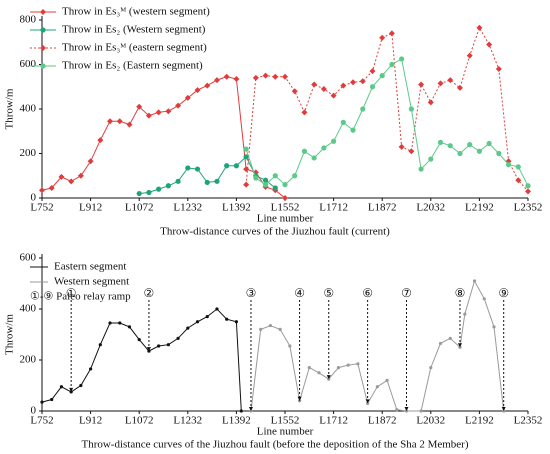 The image size is (550, 454). I want to click on y-tick-label: 800, so click(28, 20).